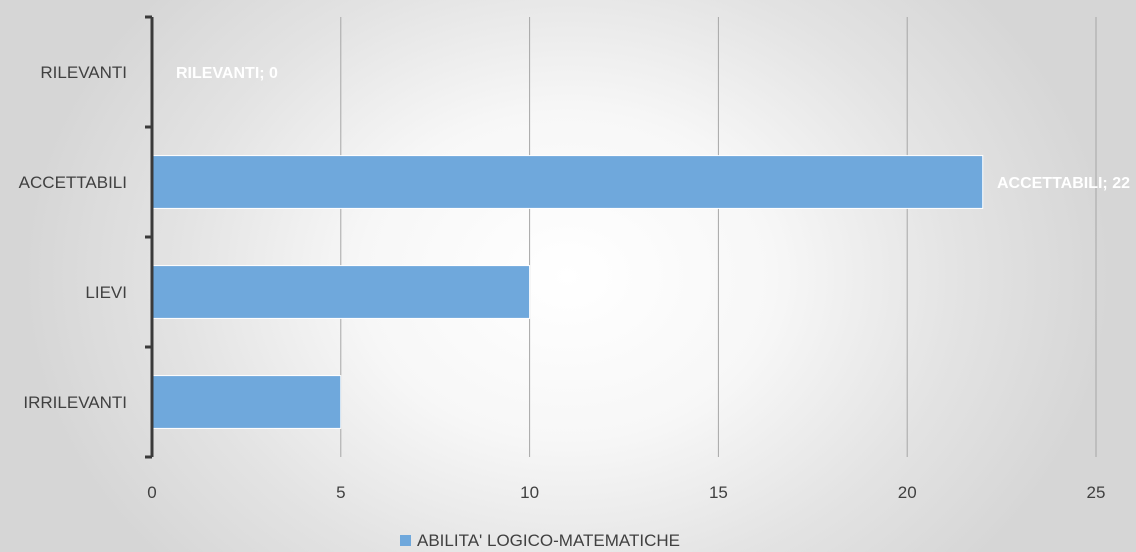 This screenshot has width=1136, height=552. I want to click on legend: ABILITA' LOGICO-MATEMATICHE, so click(540, 540).